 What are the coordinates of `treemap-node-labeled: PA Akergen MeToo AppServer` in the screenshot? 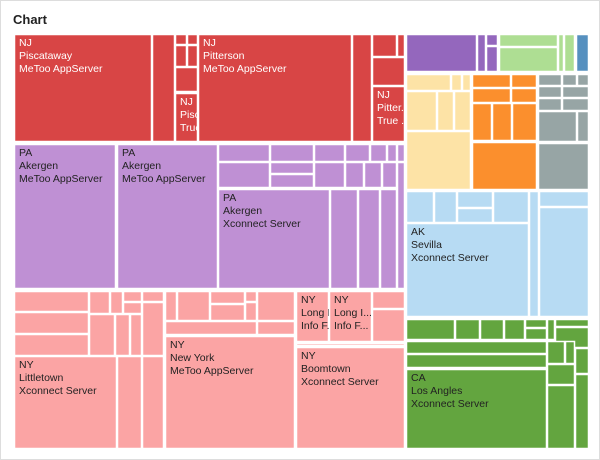 It's located at (65, 216).